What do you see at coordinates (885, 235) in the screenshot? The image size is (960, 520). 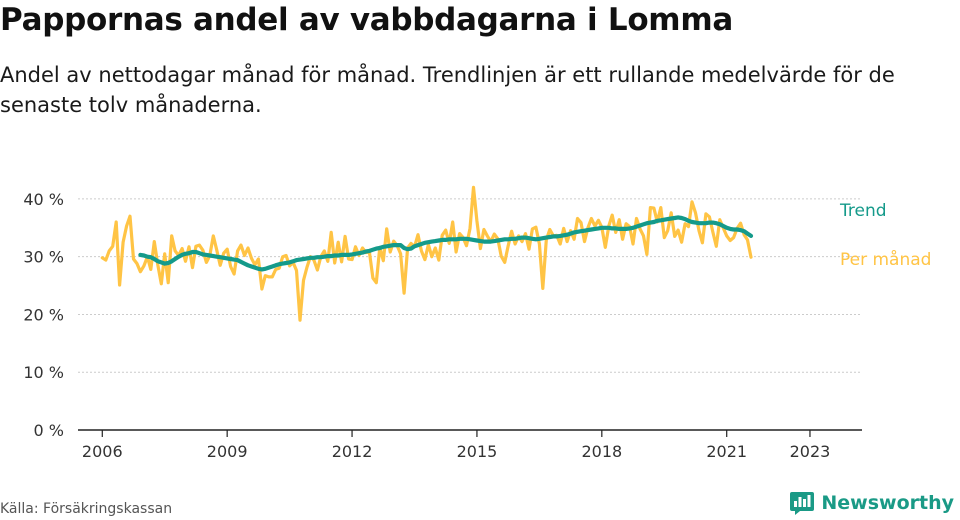 I see `series-labels: Trend Per månad` at bounding box center [885, 235].